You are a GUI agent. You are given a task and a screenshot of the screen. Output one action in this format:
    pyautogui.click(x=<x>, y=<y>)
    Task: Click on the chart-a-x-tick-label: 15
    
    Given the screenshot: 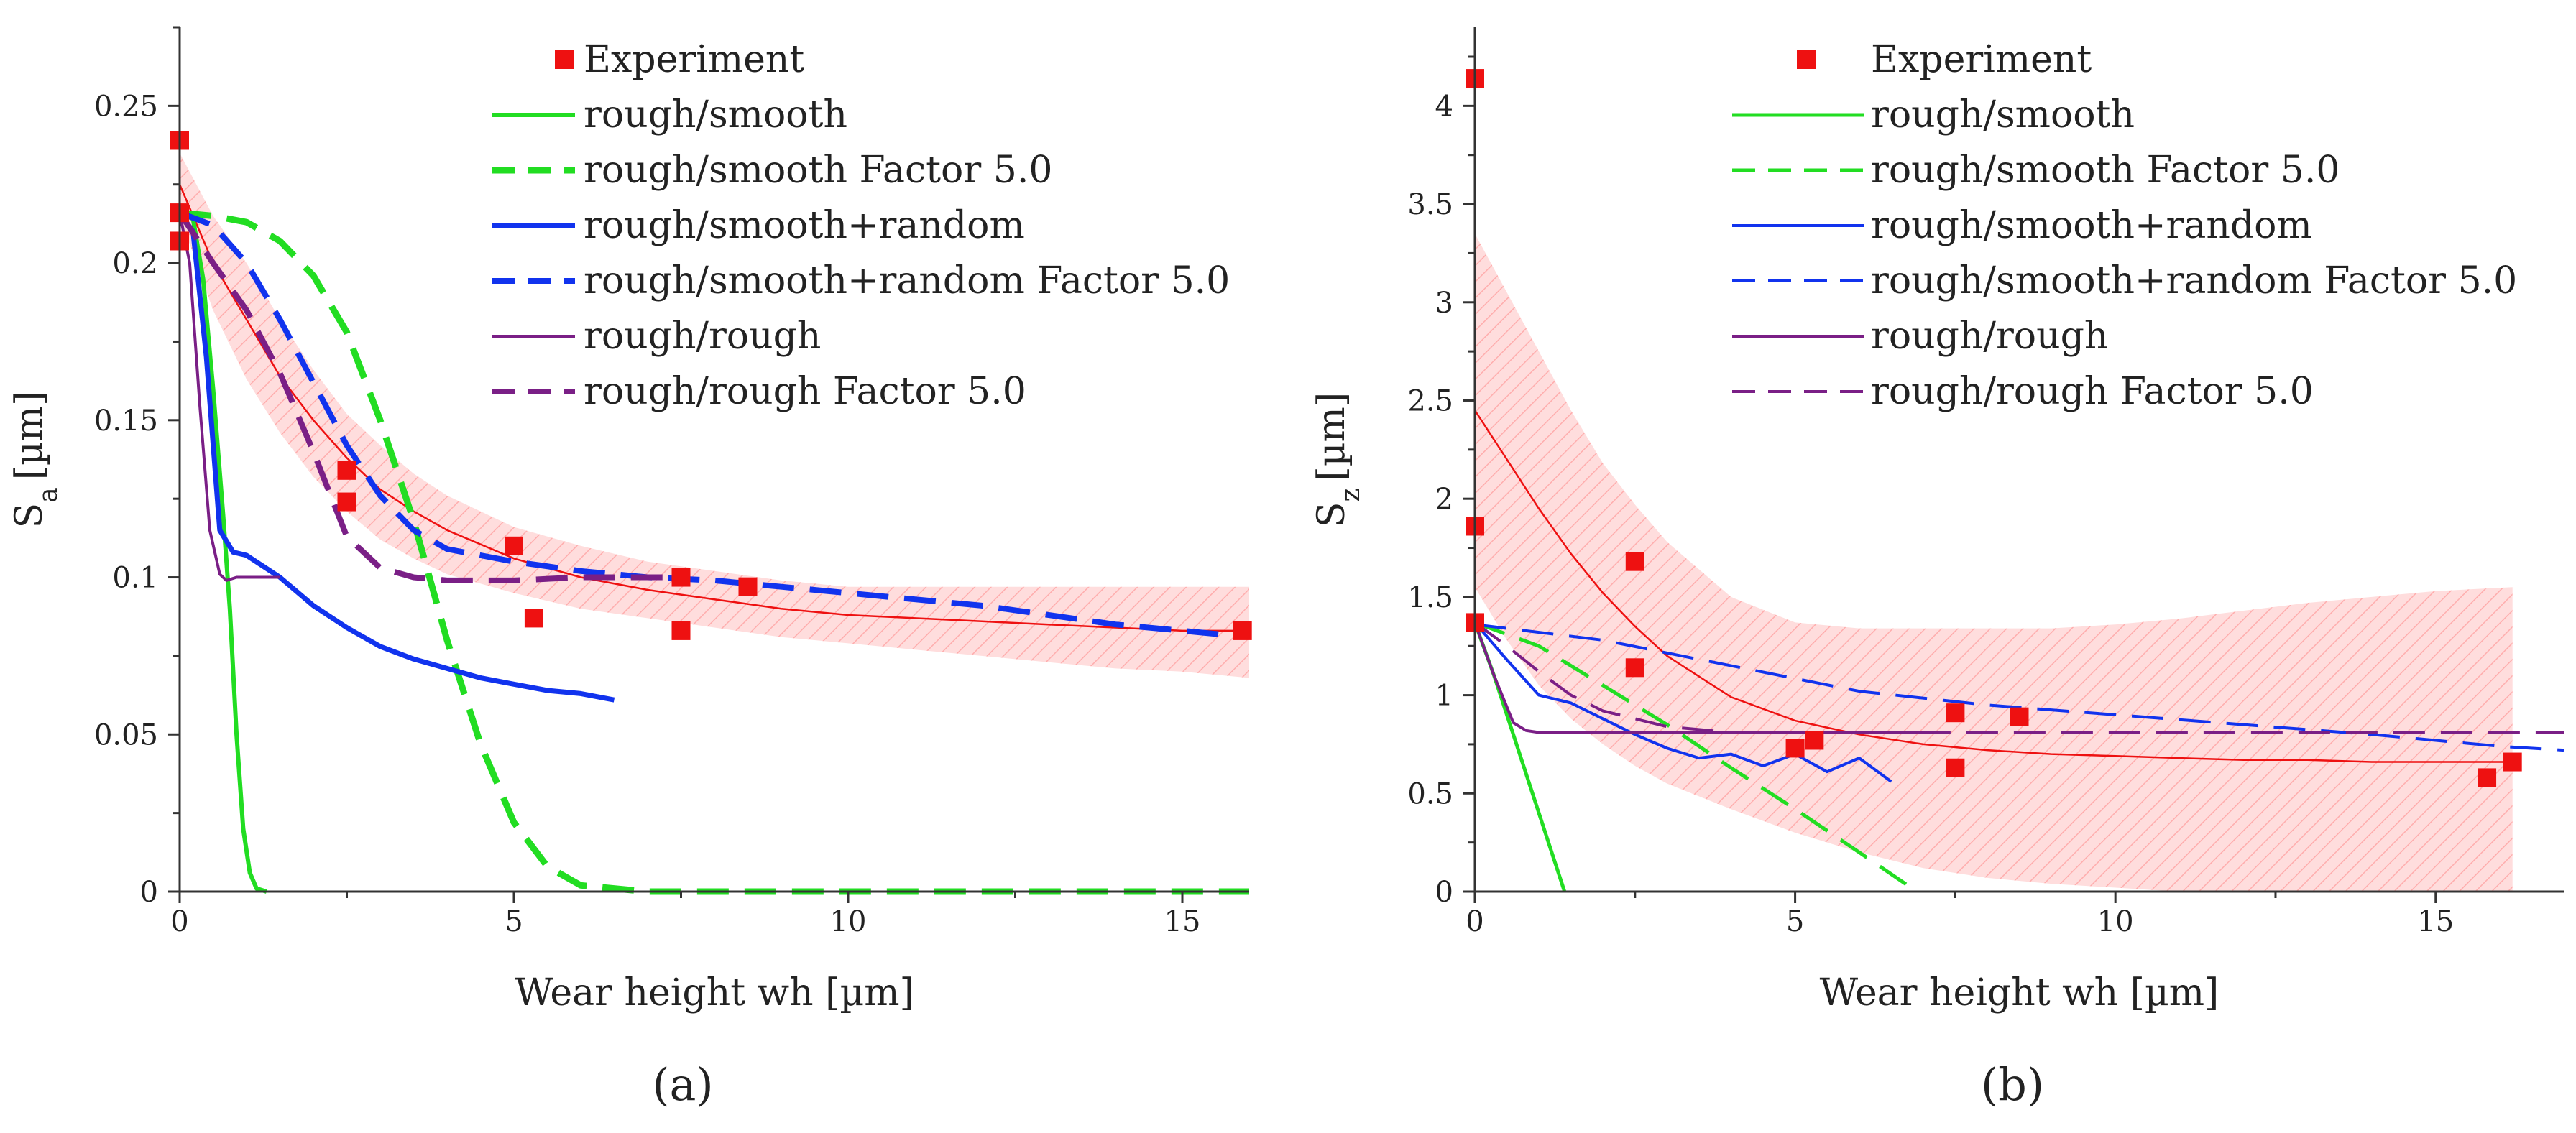 What is the action you would take?
    pyautogui.click(x=1182, y=921)
    